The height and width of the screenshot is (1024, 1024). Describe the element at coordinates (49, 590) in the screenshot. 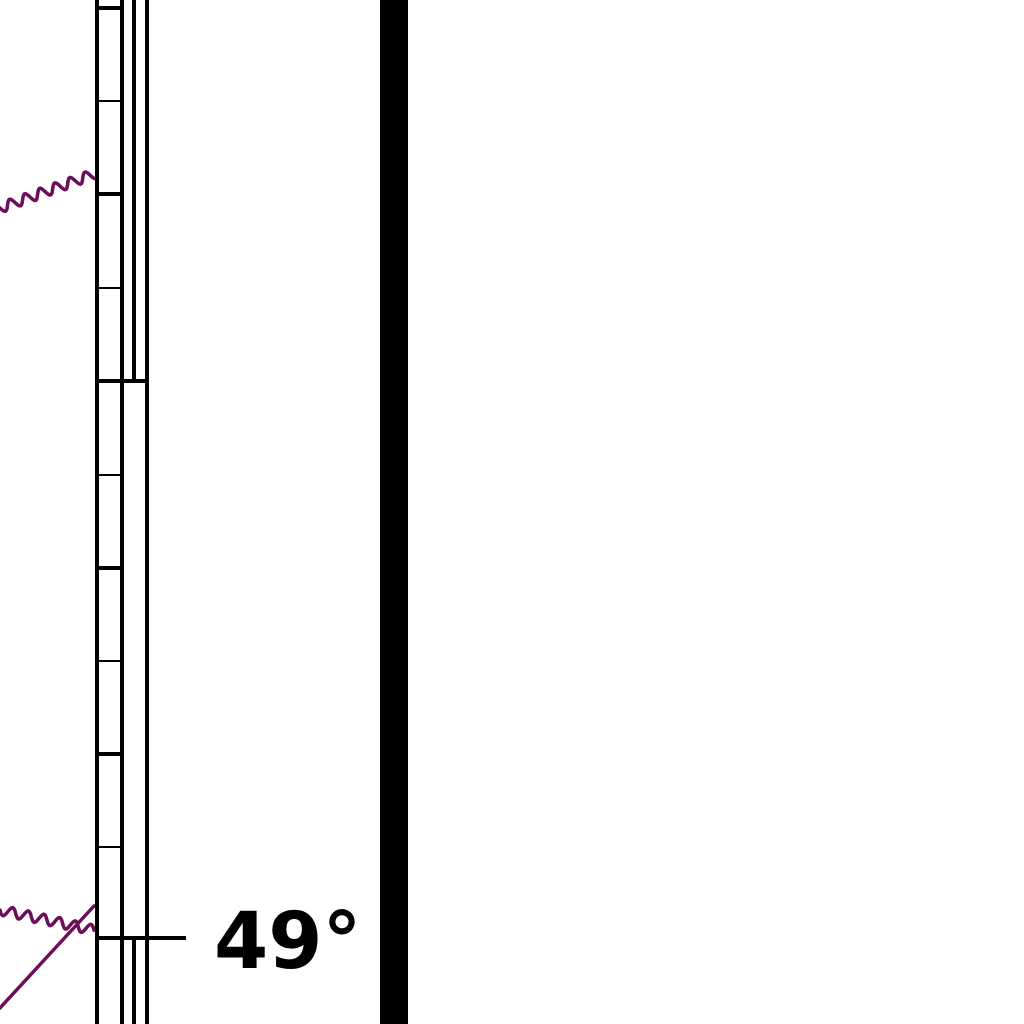

I see `feature-lines` at that location.